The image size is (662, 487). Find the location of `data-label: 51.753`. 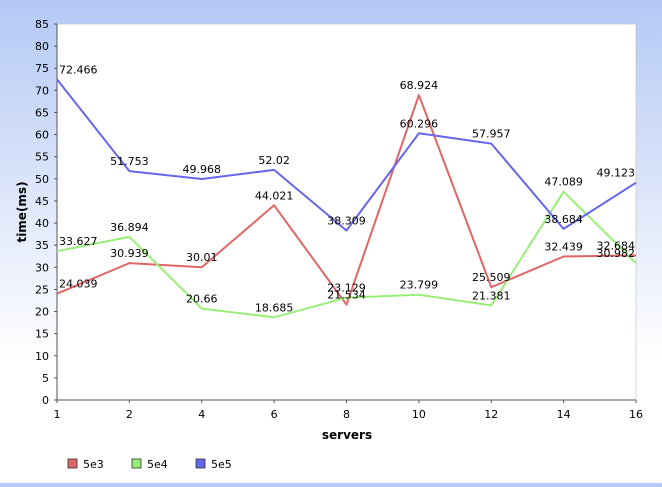

data-label: 51.753 is located at coordinates (129, 161).